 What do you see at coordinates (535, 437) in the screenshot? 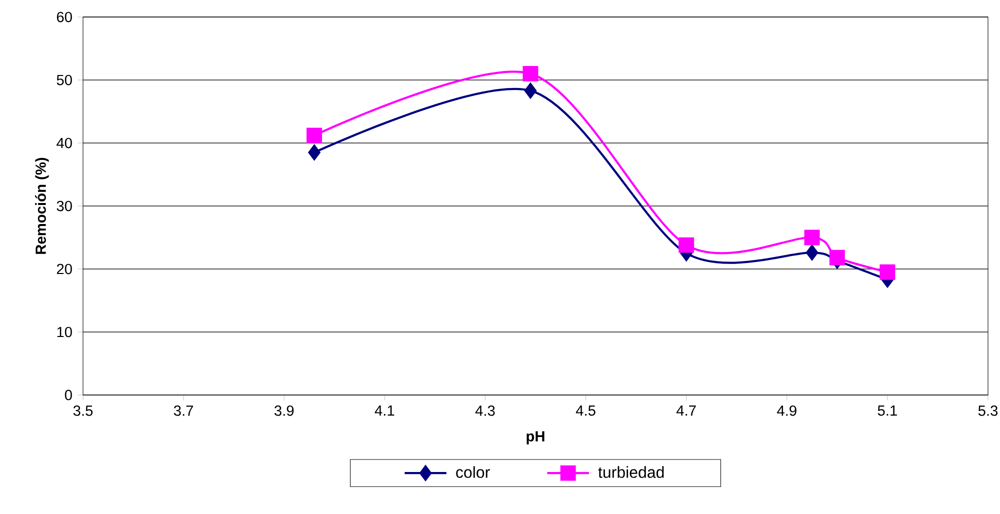
I see `x-axis-title: pH` at bounding box center [535, 437].